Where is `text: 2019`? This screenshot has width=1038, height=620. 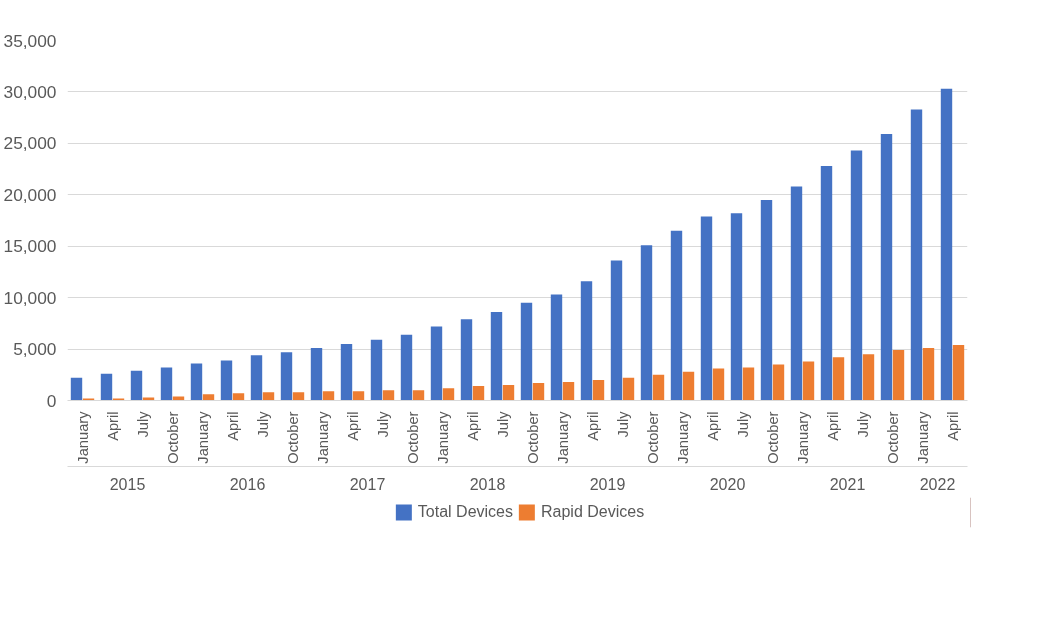 text: 2019 is located at coordinates (607, 484).